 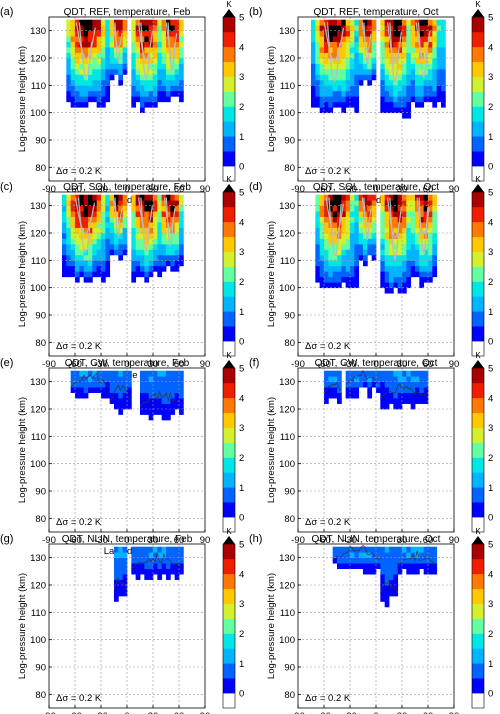 What do you see at coordinates (241, 545) in the screenshot?
I see `colorbar-tick-label: 5` at bounding box center [241, 545].